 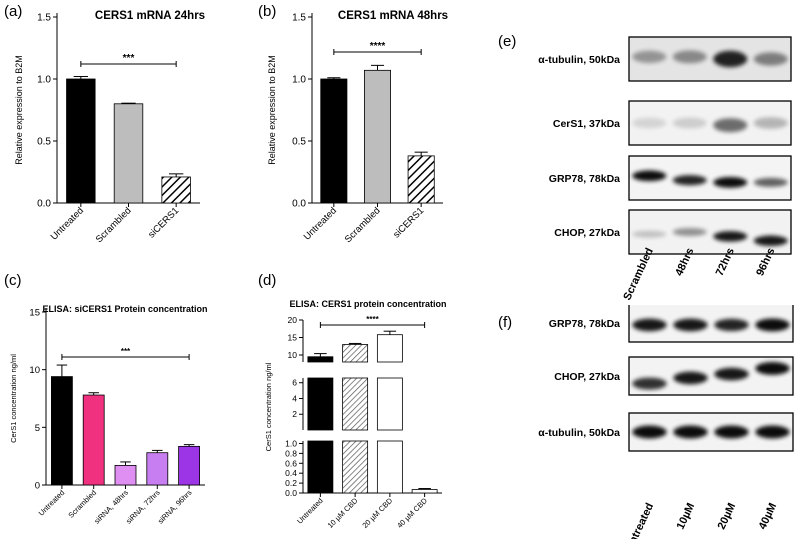 I want to click on lane-label: 10µM, so click(x=686, y=516).